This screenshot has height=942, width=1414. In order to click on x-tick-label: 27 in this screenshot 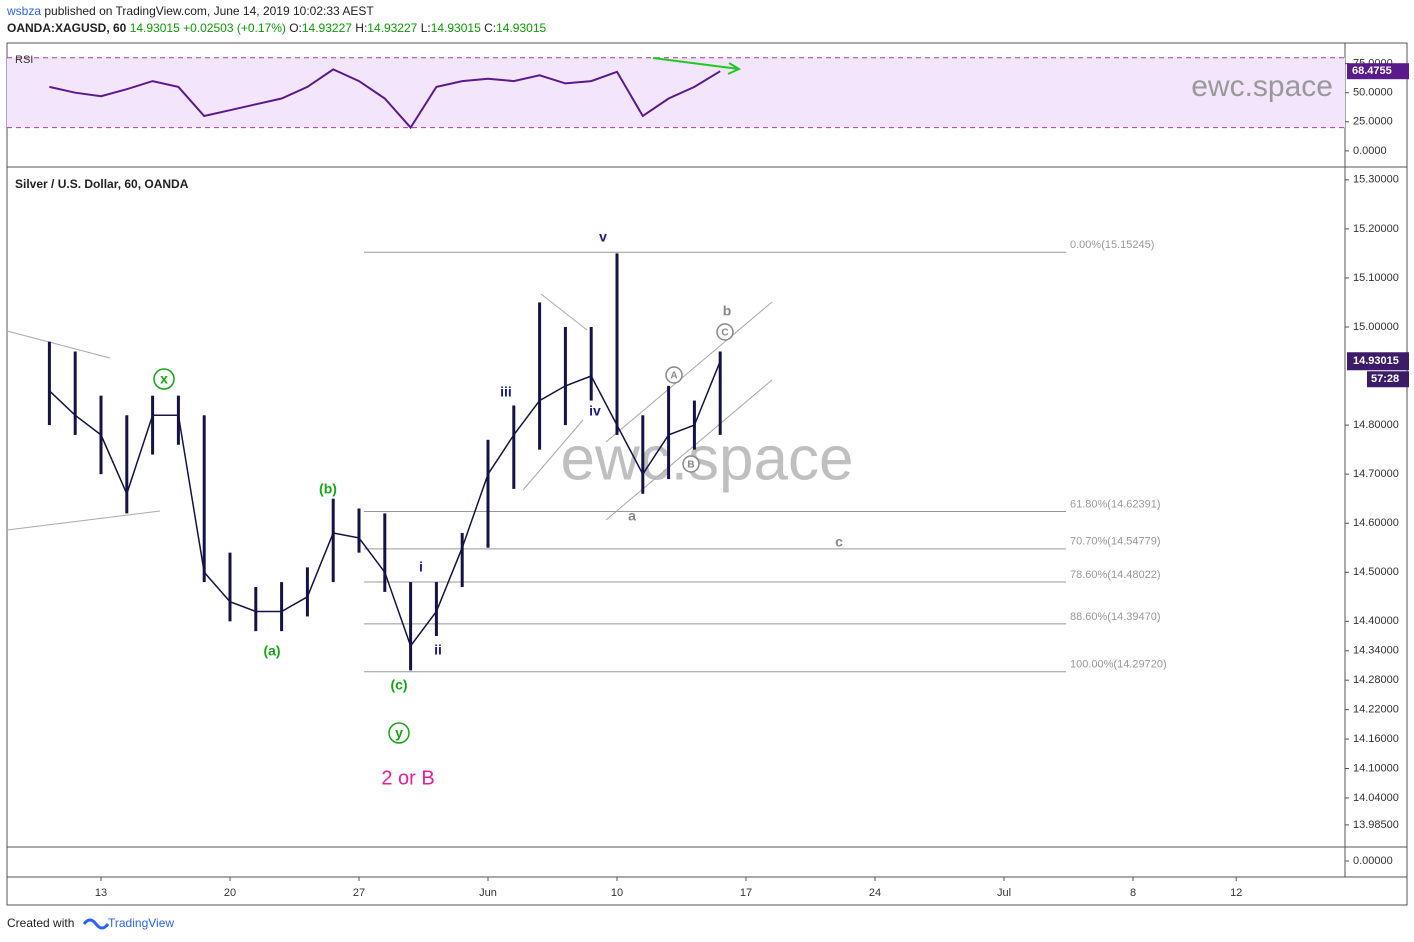, I will do `click(359, 893)`.